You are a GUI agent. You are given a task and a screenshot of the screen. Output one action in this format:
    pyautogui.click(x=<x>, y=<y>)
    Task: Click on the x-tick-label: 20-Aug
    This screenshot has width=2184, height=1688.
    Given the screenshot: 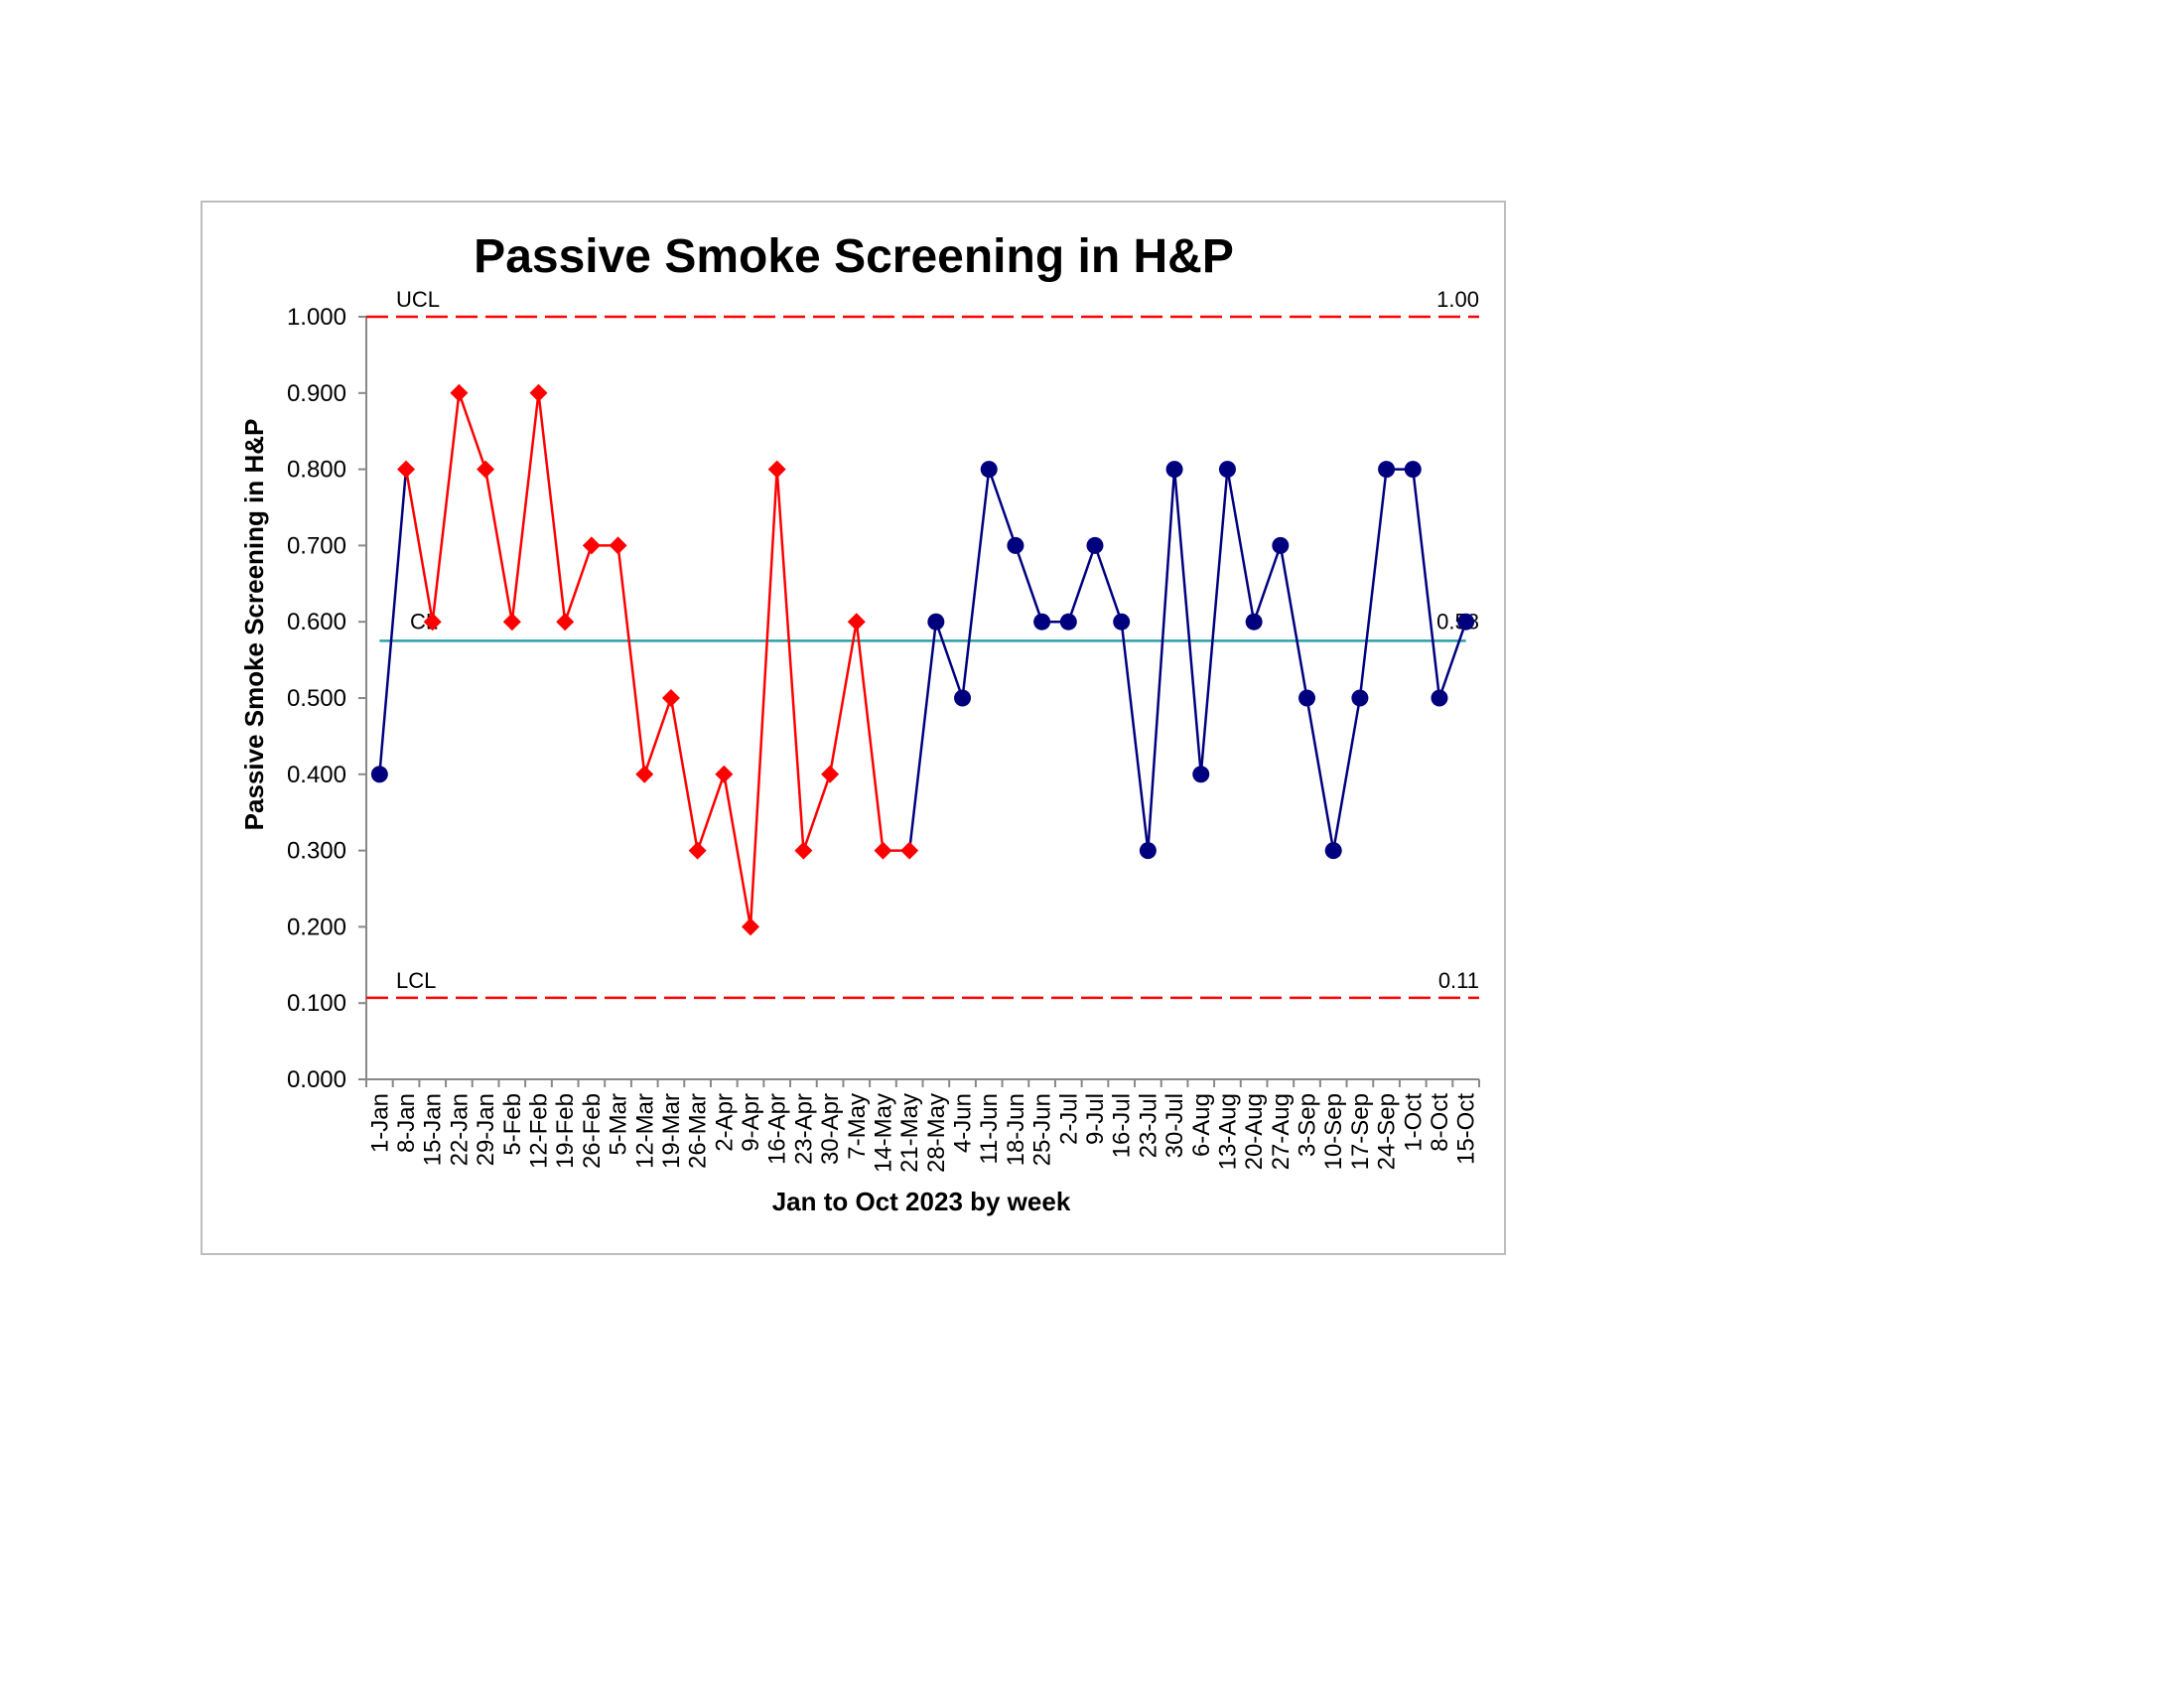 What is the action you would take?
    pyautogui.click(x=1254, y=1131)
    